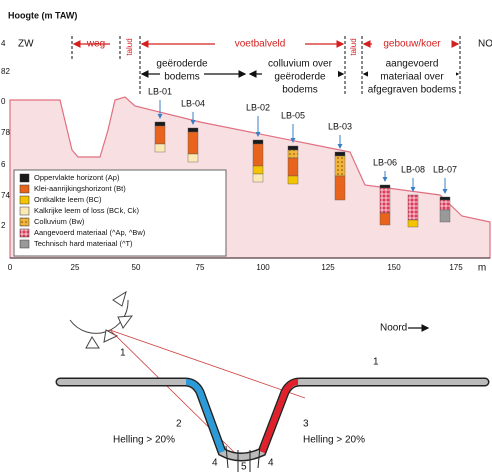  What do you see at coordinates (263, 267) in the screenshot?
I see `x-label: 100` at bounding box center [263, 267].